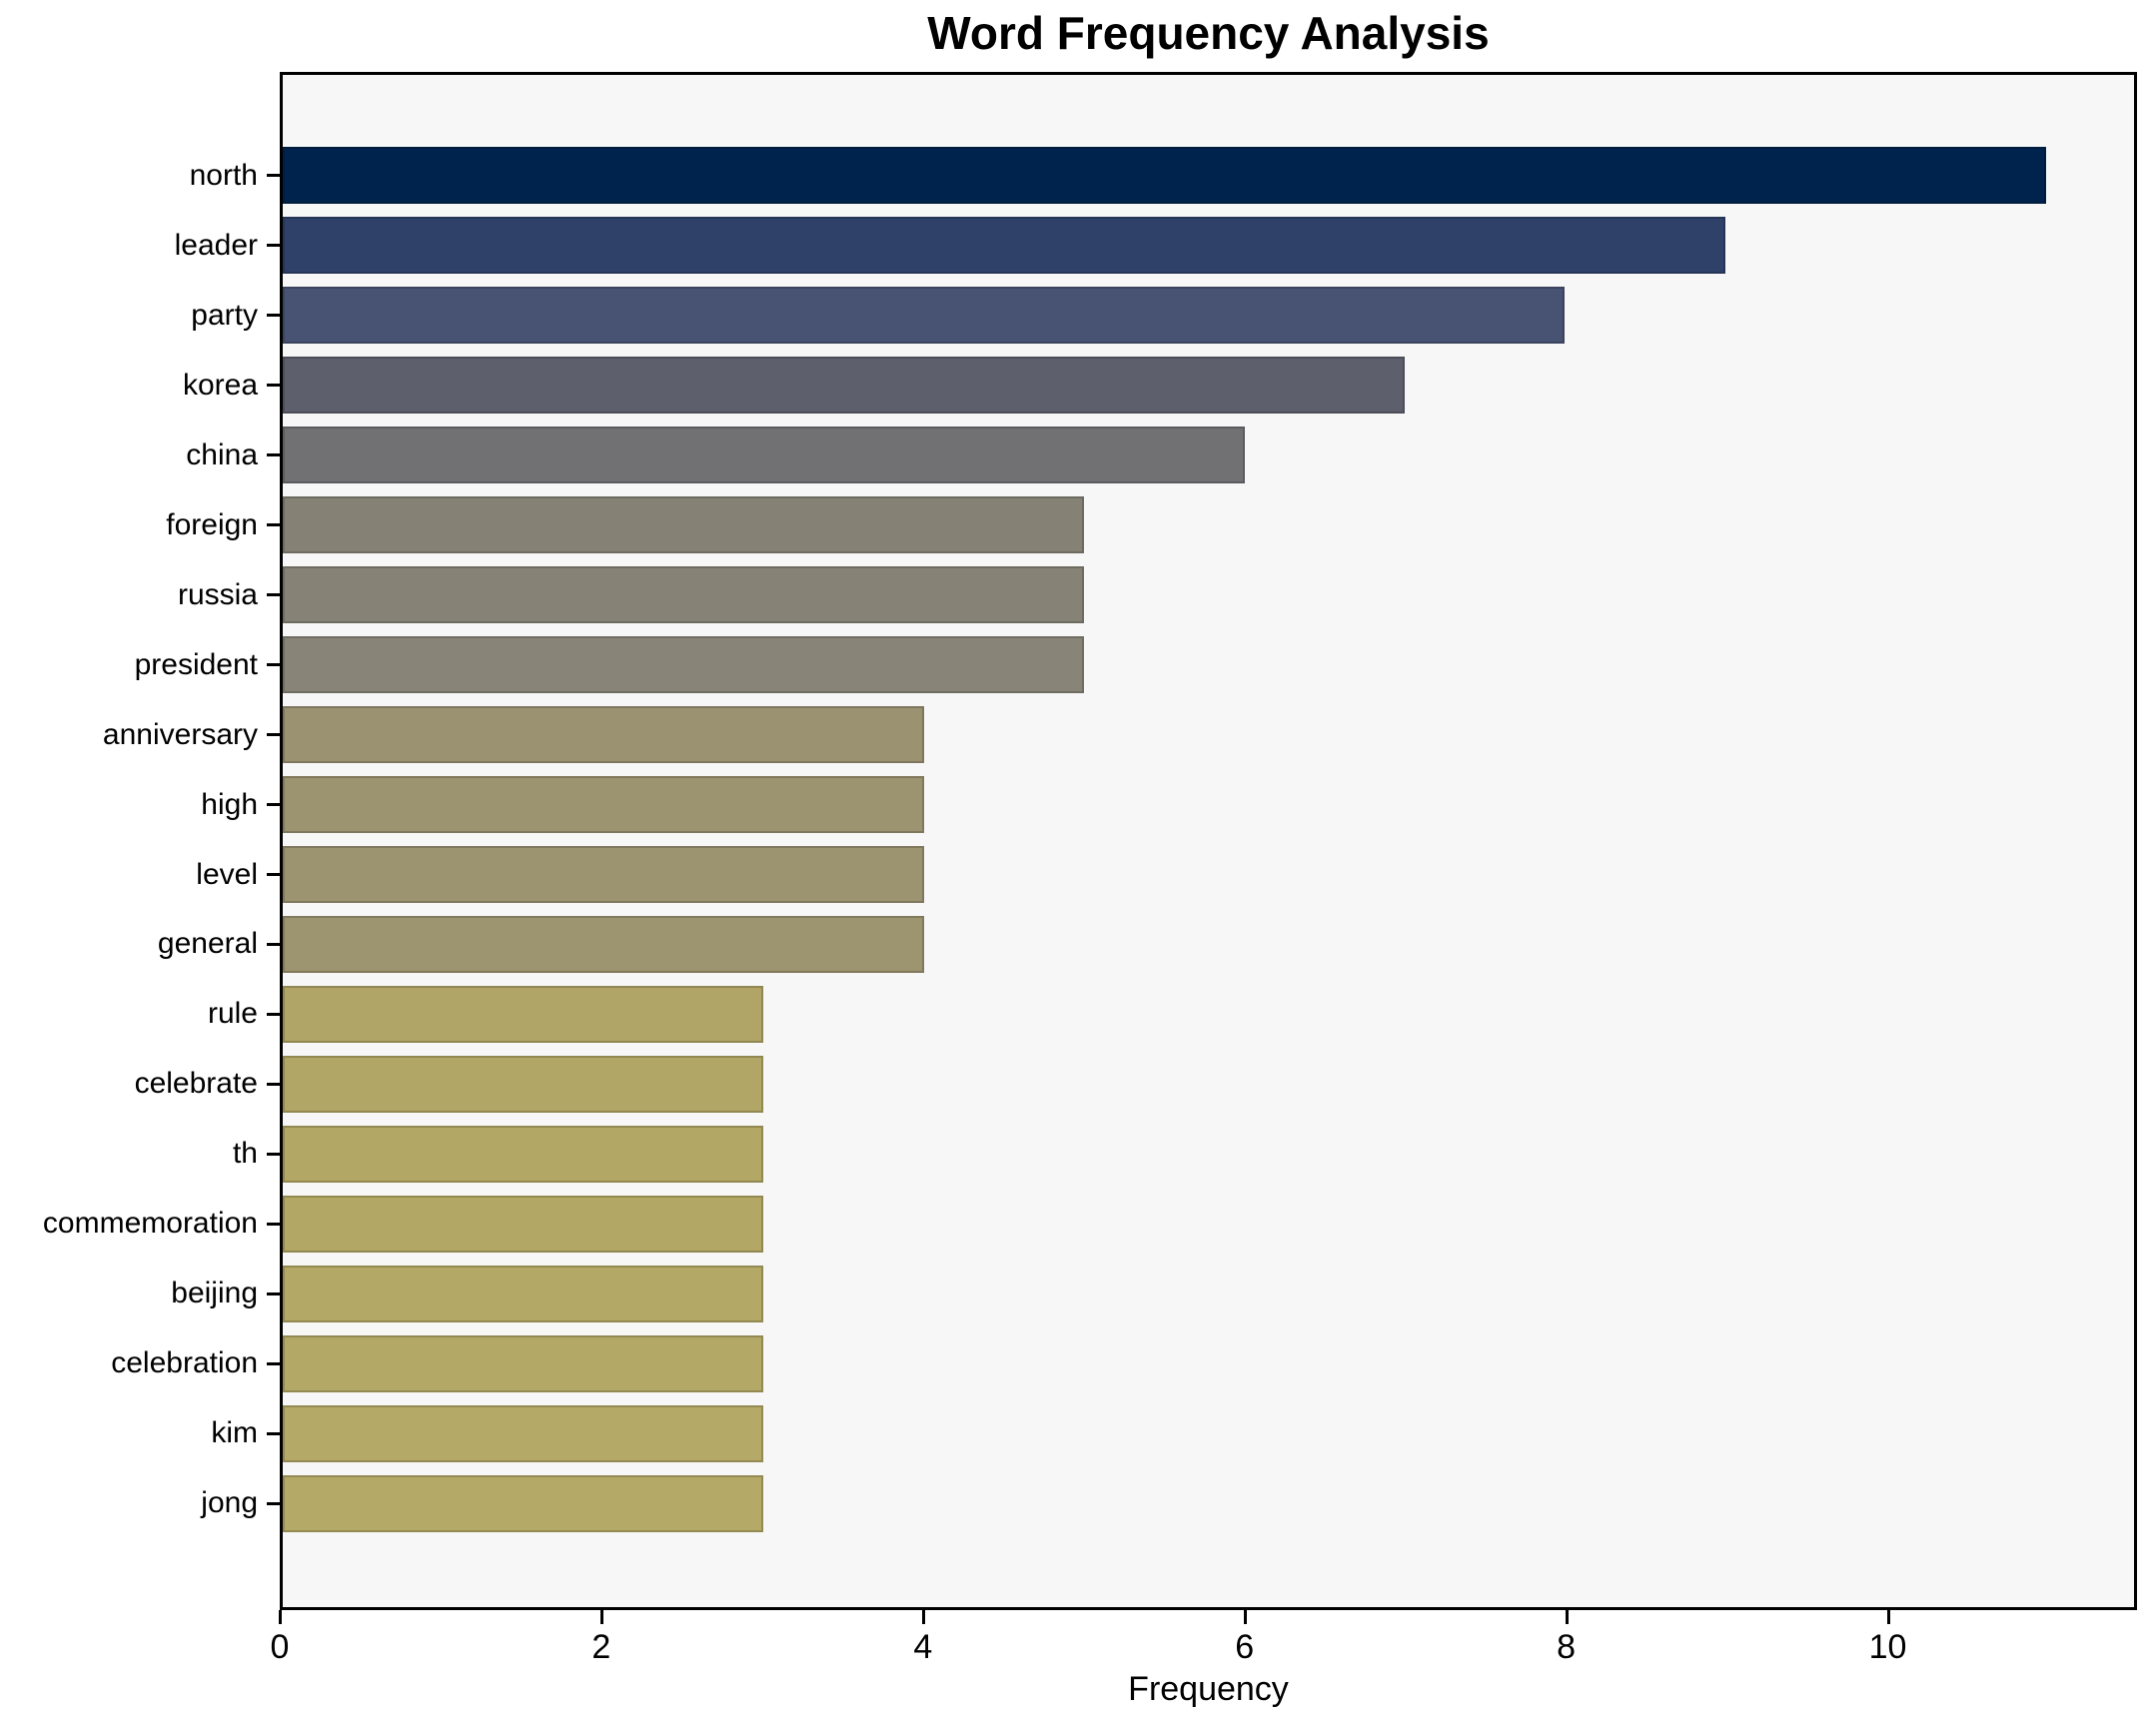 The width and height of the screenshot is (2156, 1720). I want to click on y-tick-row: beijing, so click(140, 1293).